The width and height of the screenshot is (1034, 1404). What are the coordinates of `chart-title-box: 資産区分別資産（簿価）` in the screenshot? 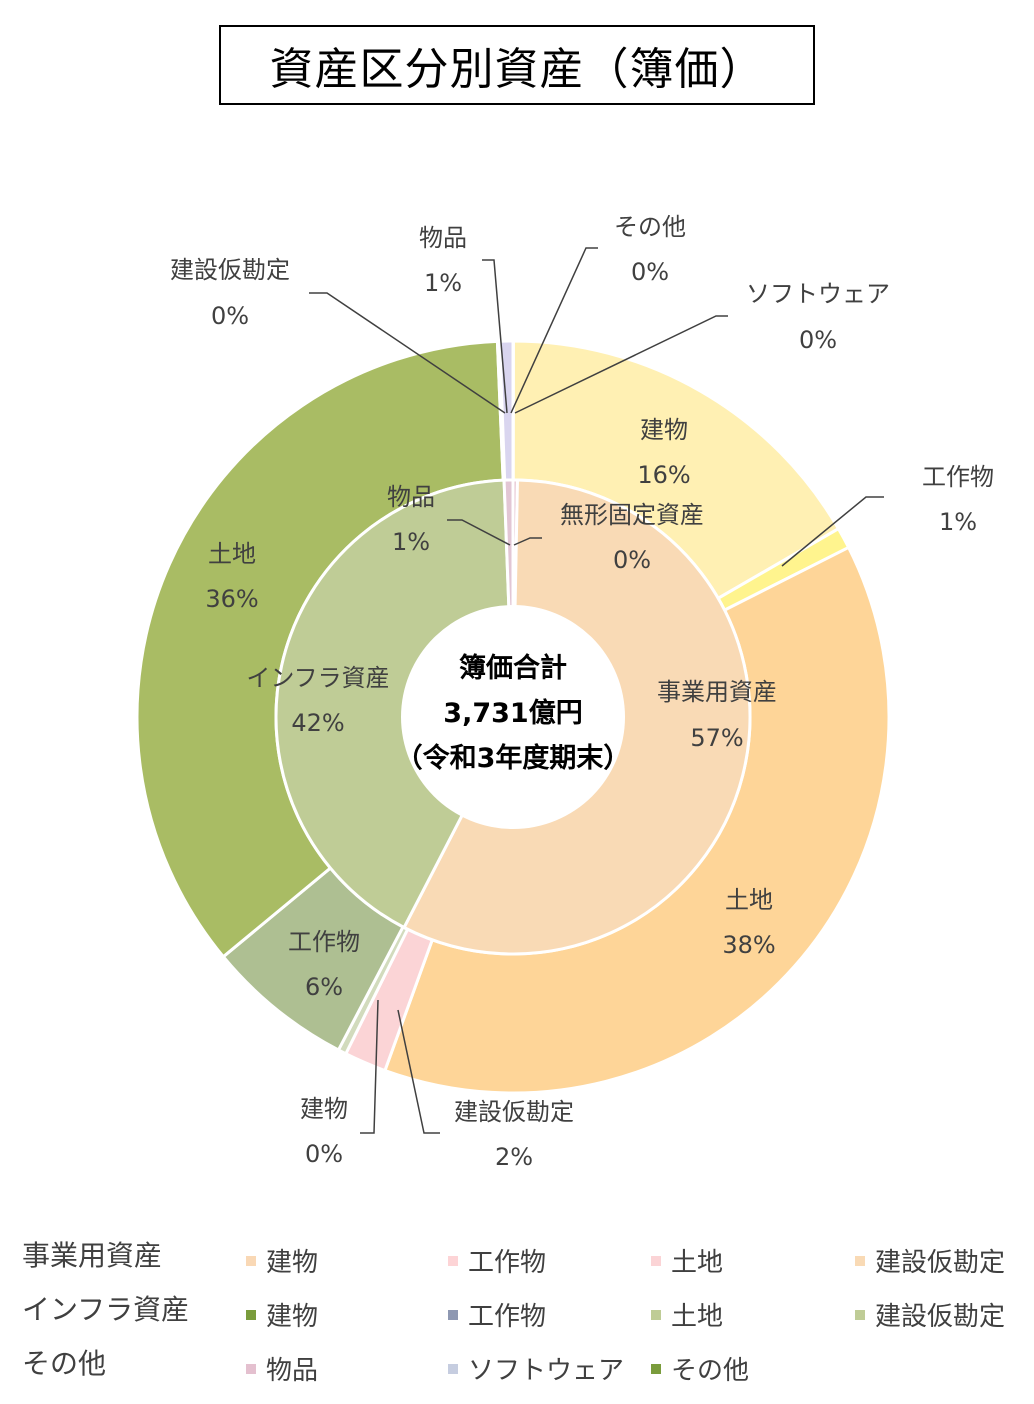 It's located at (517, 65).